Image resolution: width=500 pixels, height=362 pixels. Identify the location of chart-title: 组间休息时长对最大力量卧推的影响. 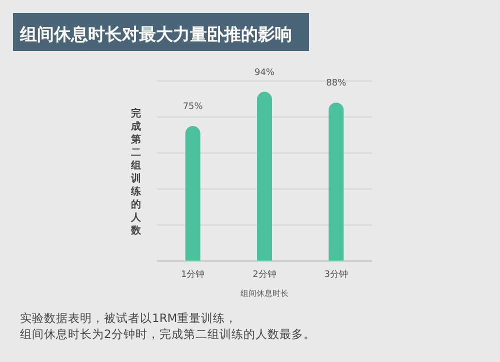
(155, 35).